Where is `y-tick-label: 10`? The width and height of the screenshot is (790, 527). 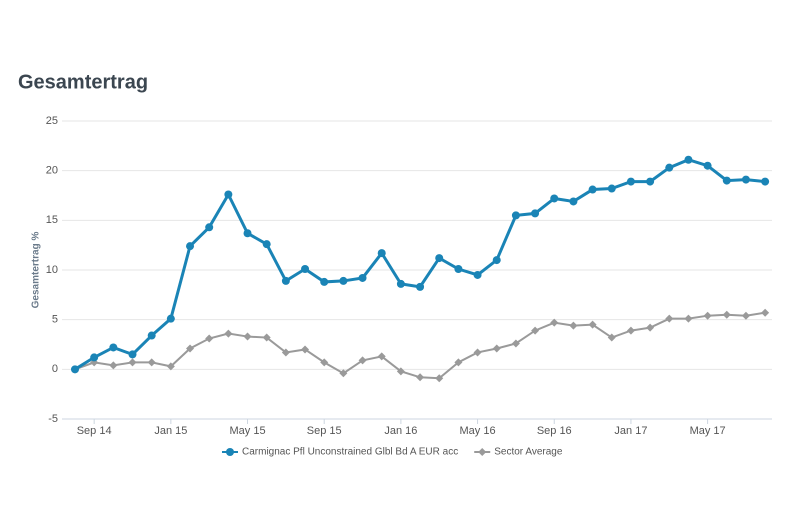
y-tick-label: 10 is located at coordinates (52, 270).